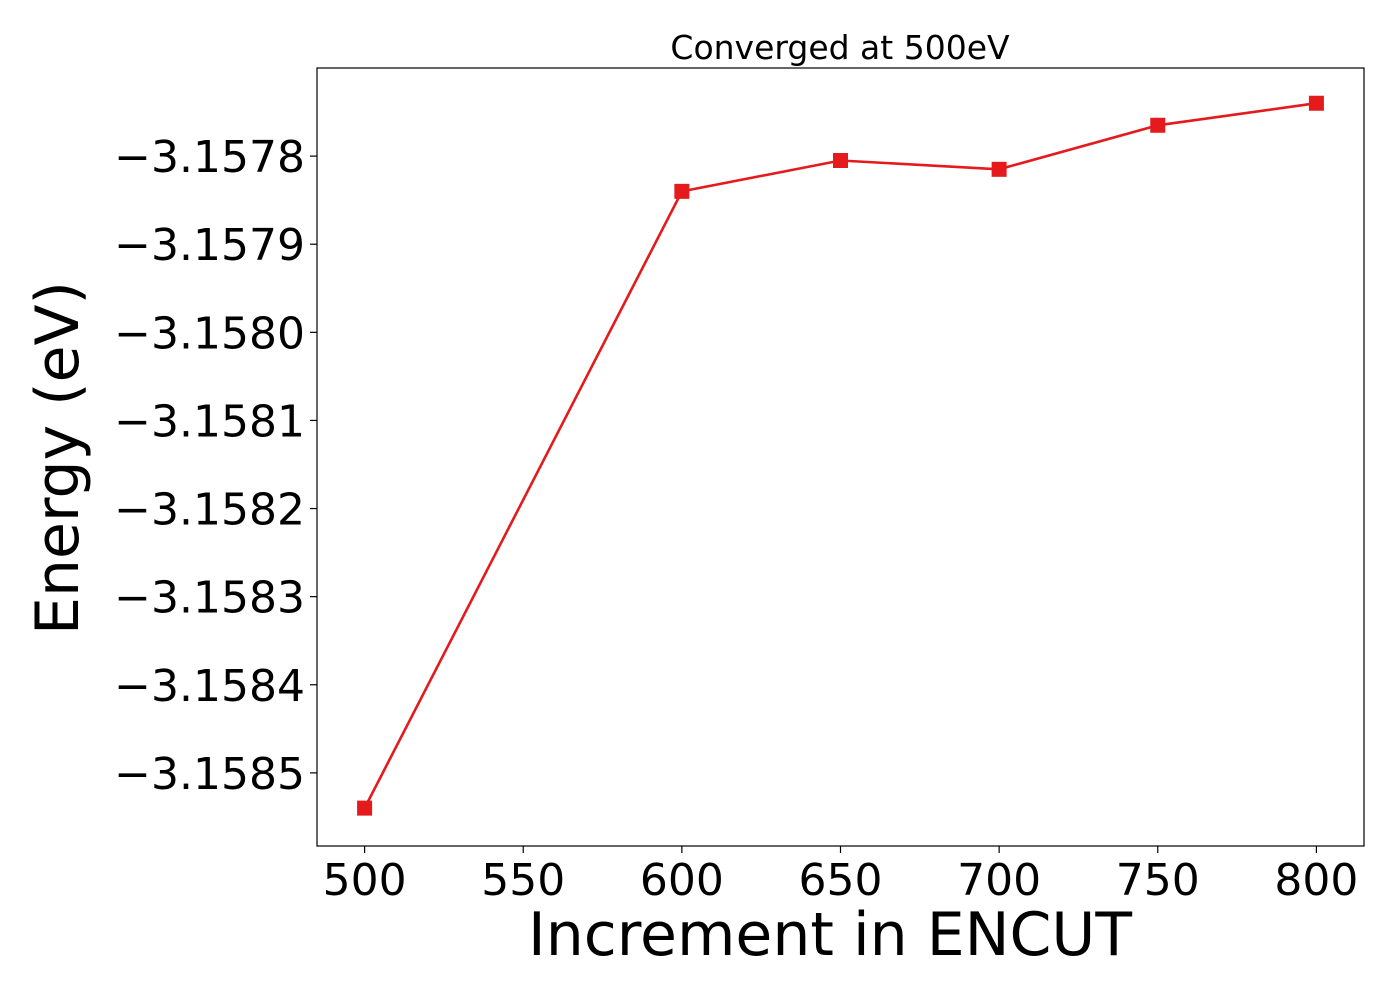 The image size is (1400, 1000). What do you see at coordinates (209, 686) in the screenshot?
I see `y-tick-label: −3.1584` at bounding box center [209, 686].